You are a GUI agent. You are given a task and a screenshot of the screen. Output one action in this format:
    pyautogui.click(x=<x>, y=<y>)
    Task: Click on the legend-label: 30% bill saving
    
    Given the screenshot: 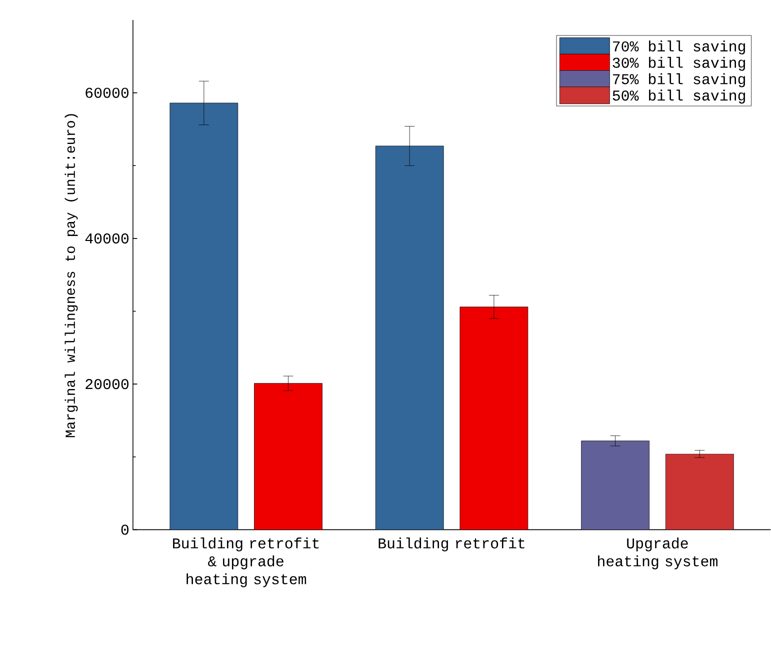 What is the action you would take?
    pyautogui.click(x=678, y=64)
    